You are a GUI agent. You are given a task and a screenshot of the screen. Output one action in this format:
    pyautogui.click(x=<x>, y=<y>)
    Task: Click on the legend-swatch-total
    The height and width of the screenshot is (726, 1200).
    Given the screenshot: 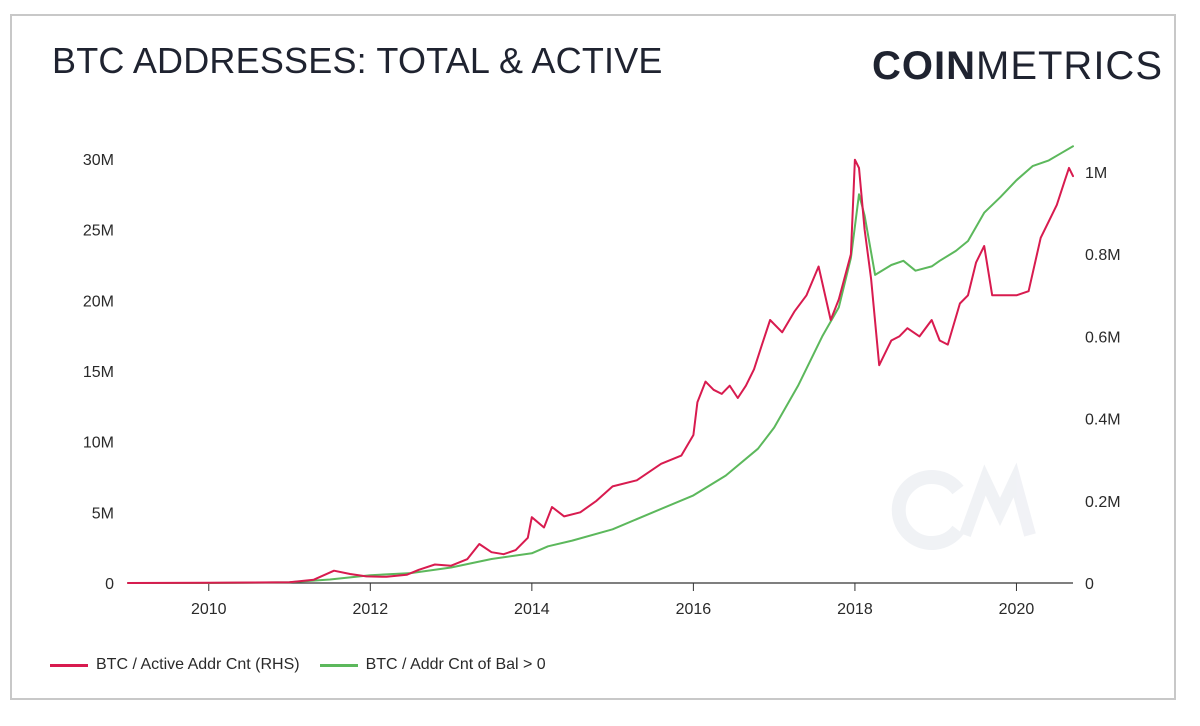 What is the action you would take?
    pyautogui.click(x=338, y=665)
    